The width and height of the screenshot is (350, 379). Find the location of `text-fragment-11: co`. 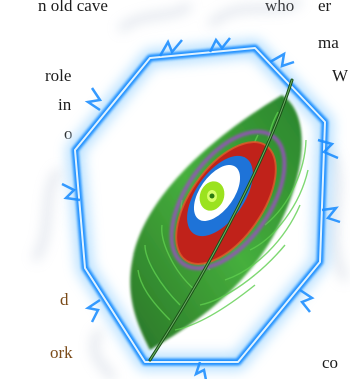

text-fragment-11: co is located at coordinates (330, 362).